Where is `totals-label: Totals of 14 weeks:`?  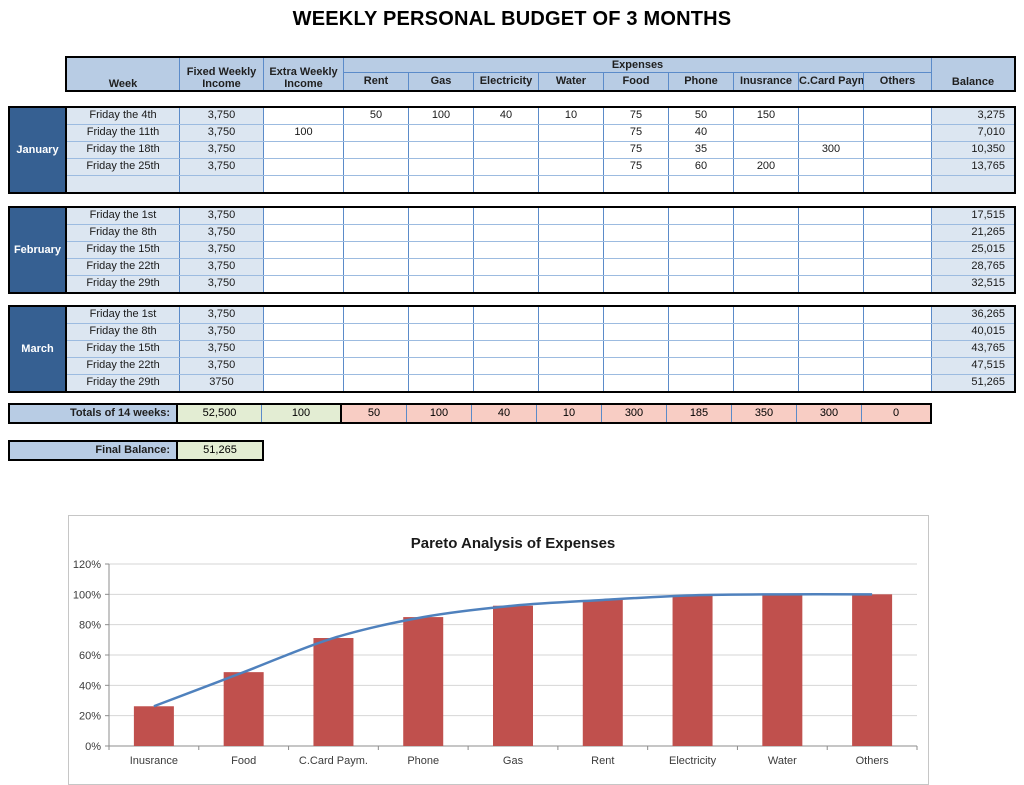
totals-label: Totals of 14 weeks: is located at coordinates (94, 413).